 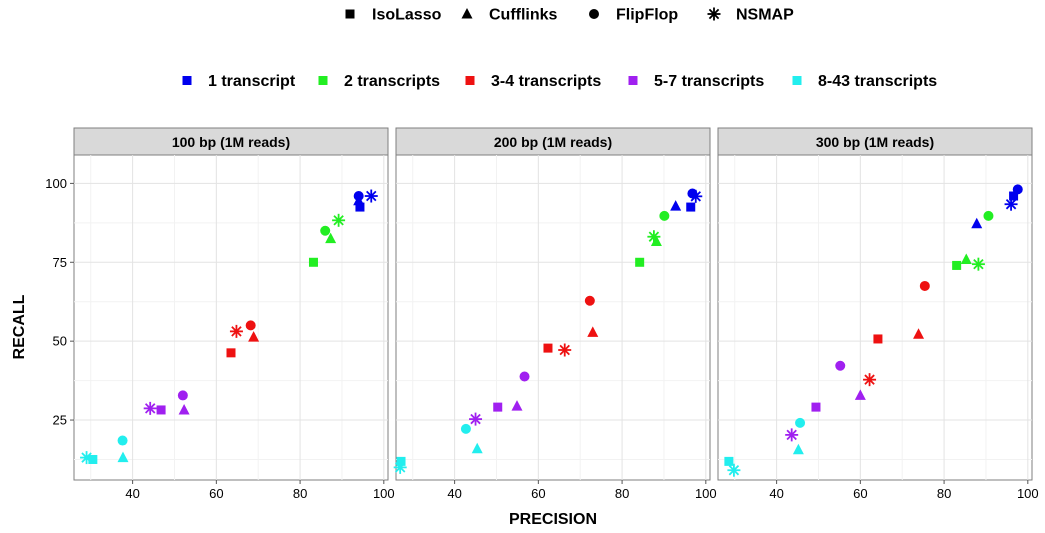 I want to click on shape-legend-label: IsoLasso, so click(x=407, y=15).